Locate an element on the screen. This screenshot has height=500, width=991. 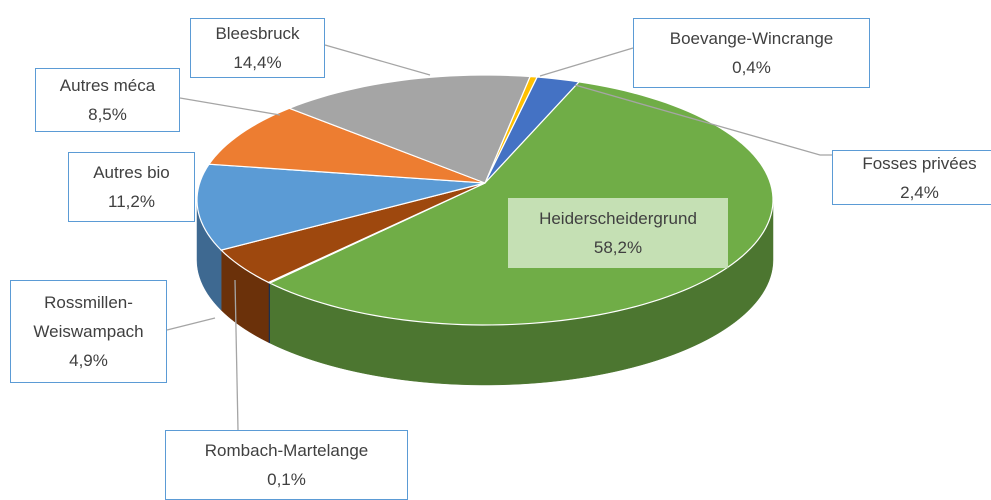
data-label: Bleesbruck 14,4% is located at coordinates (257, 48).